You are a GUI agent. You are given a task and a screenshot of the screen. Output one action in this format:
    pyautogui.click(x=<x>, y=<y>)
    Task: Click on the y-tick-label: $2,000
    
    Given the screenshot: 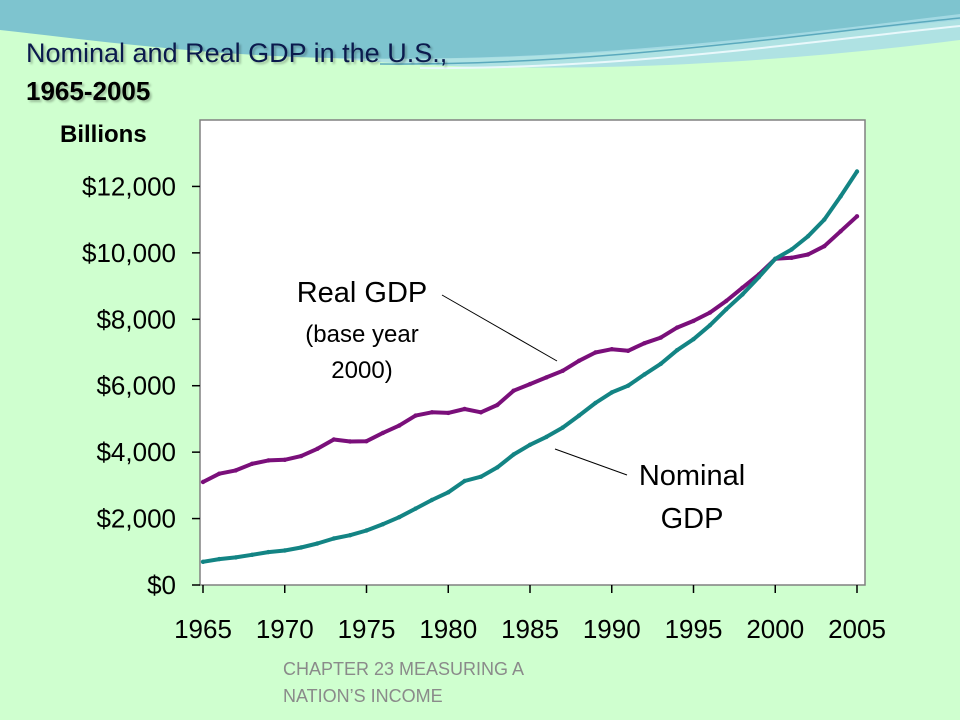 What is the action you would take?
    pyautogui.click(x=136, y=519)
    